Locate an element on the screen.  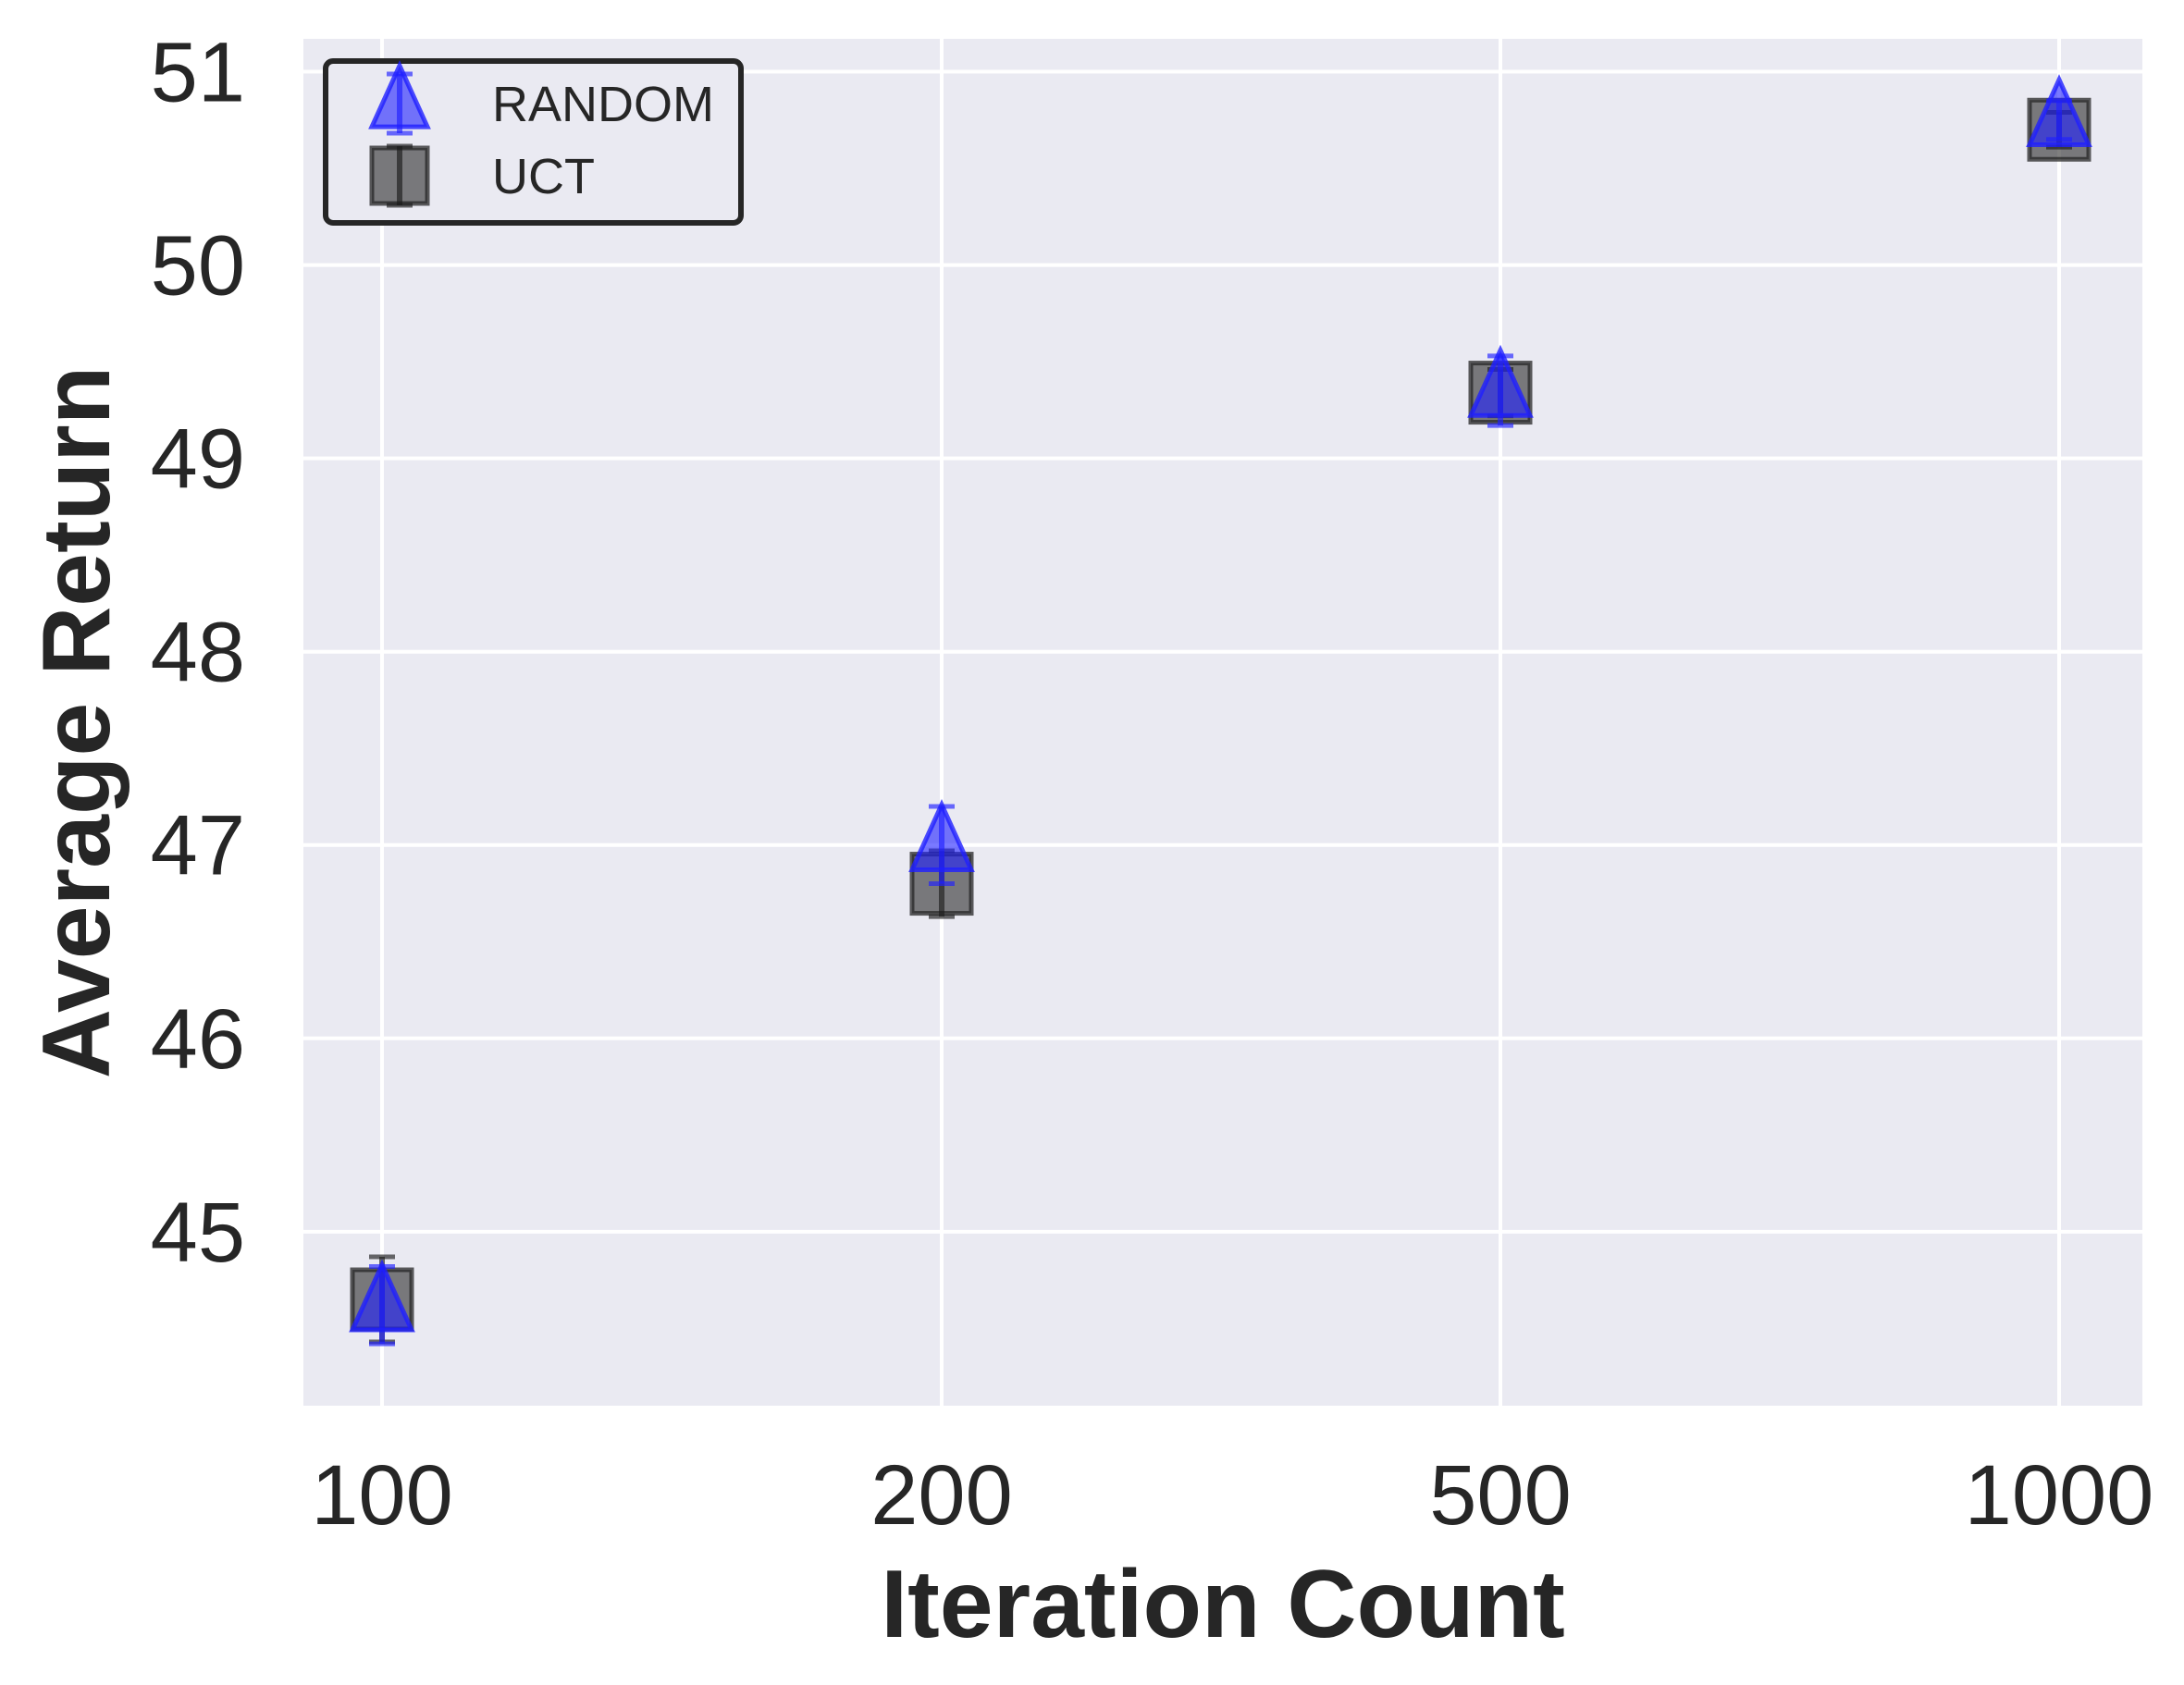
y-axis-title: Average Return is located at coordinates (76, 723).